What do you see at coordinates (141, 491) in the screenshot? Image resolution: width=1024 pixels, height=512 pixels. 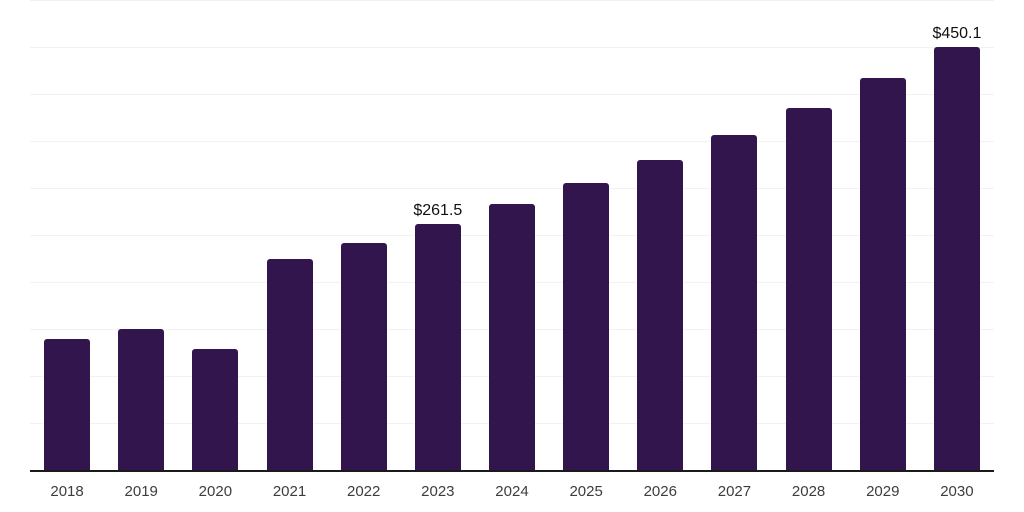 I see `x-tick-label-2019: 2019` at bounding box center [141, 491].